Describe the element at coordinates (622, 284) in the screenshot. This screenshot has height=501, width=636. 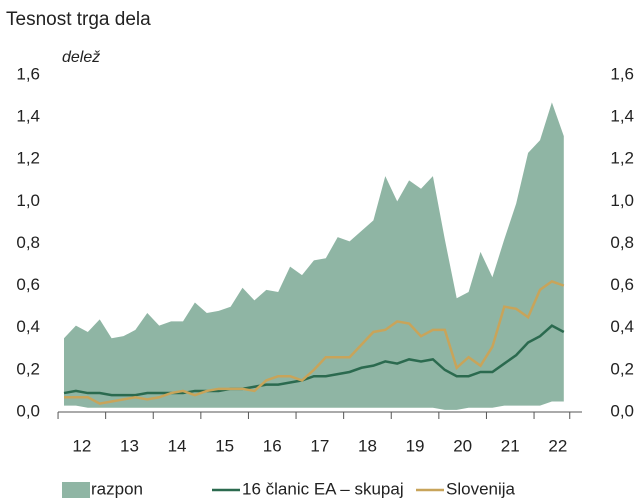
I see `y2-tick-label: 0,6` at that location.